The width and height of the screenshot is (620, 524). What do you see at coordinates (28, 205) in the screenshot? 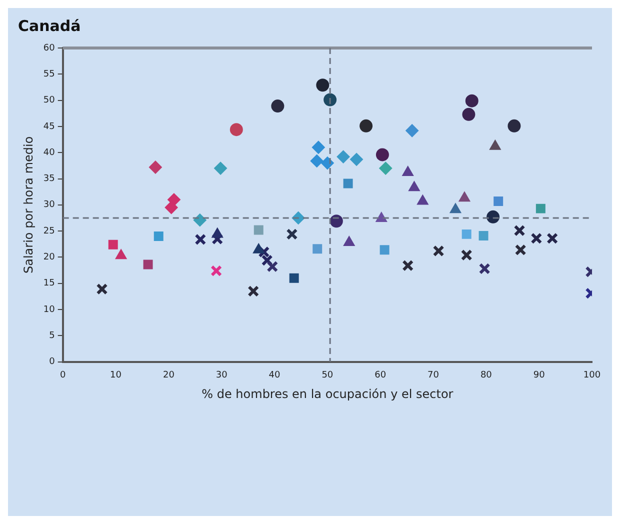
I see `y-axis-title: Salario por hora medio` at bounding box center [28, 205].